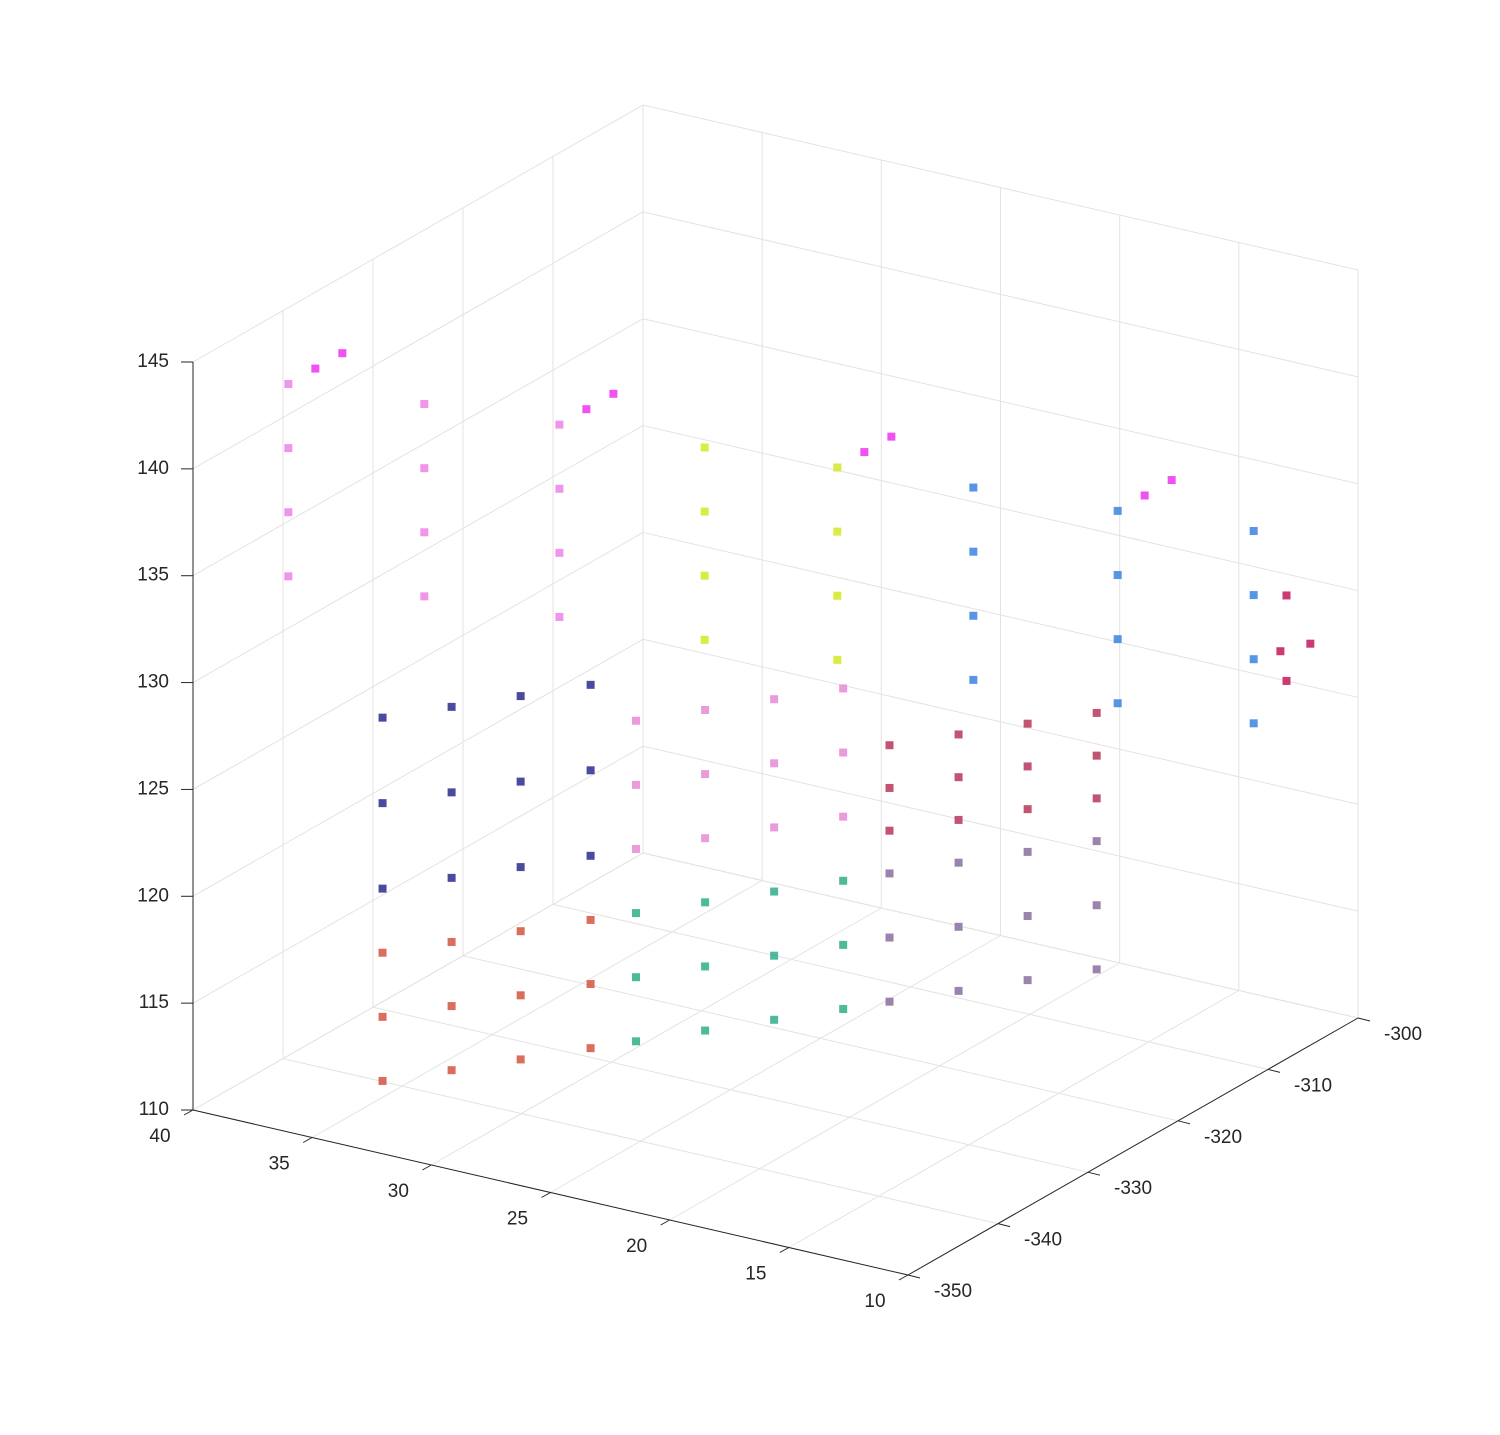 This screenshot has width=1500, height=1435. I want to click on z-tick-label: 145, so click(153, 361).